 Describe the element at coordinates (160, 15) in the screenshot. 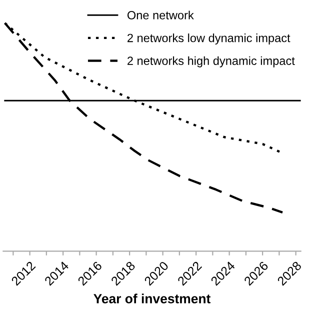

I see `legend-label: One network` at that location.